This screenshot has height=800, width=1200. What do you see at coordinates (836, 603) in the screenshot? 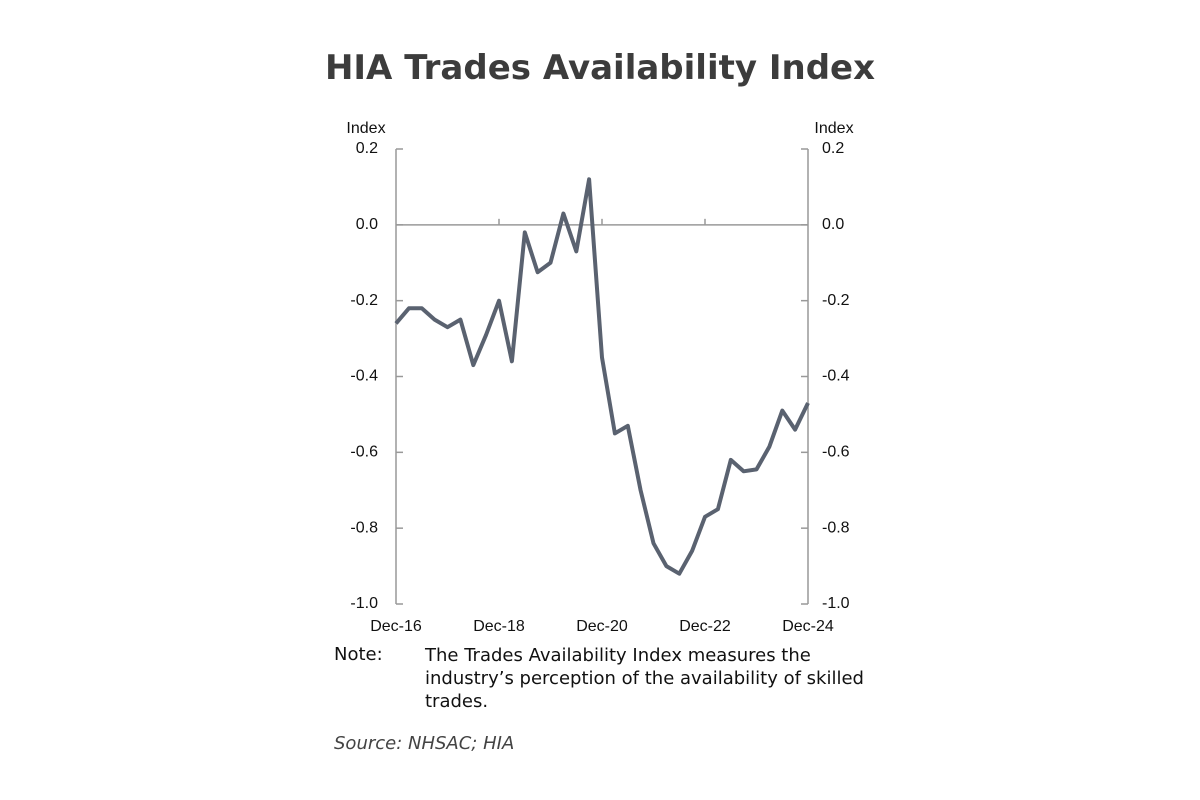
I see `y2-tick-label: -1.0` at bounding box center [836, 603].